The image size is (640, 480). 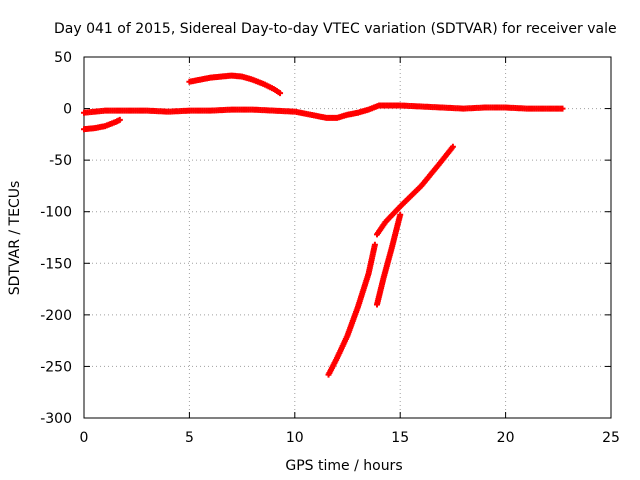 I want to click on y-tick-label: -100, so click(x=56, y=213).